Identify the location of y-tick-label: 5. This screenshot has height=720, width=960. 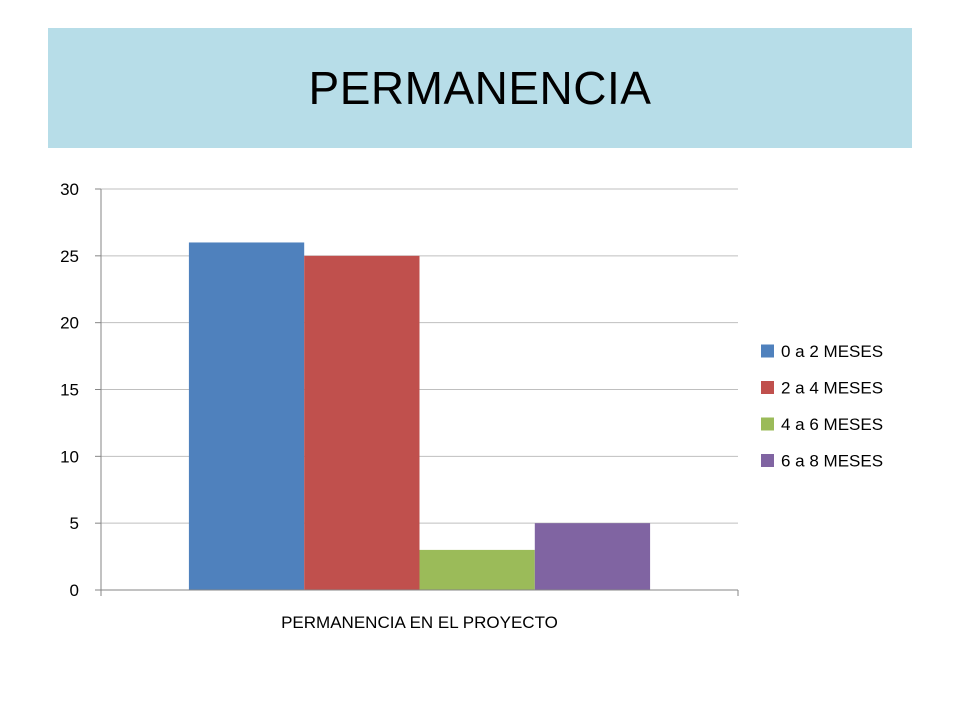
(74, 523).